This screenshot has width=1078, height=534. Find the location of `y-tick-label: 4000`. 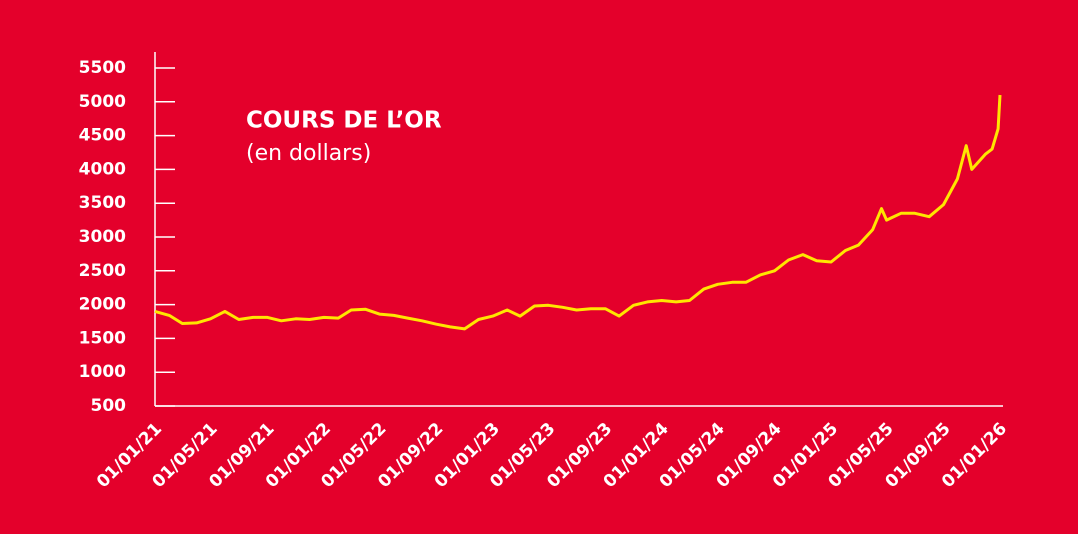

y-tick-label: 4000 is located at coordinates (102, 169).